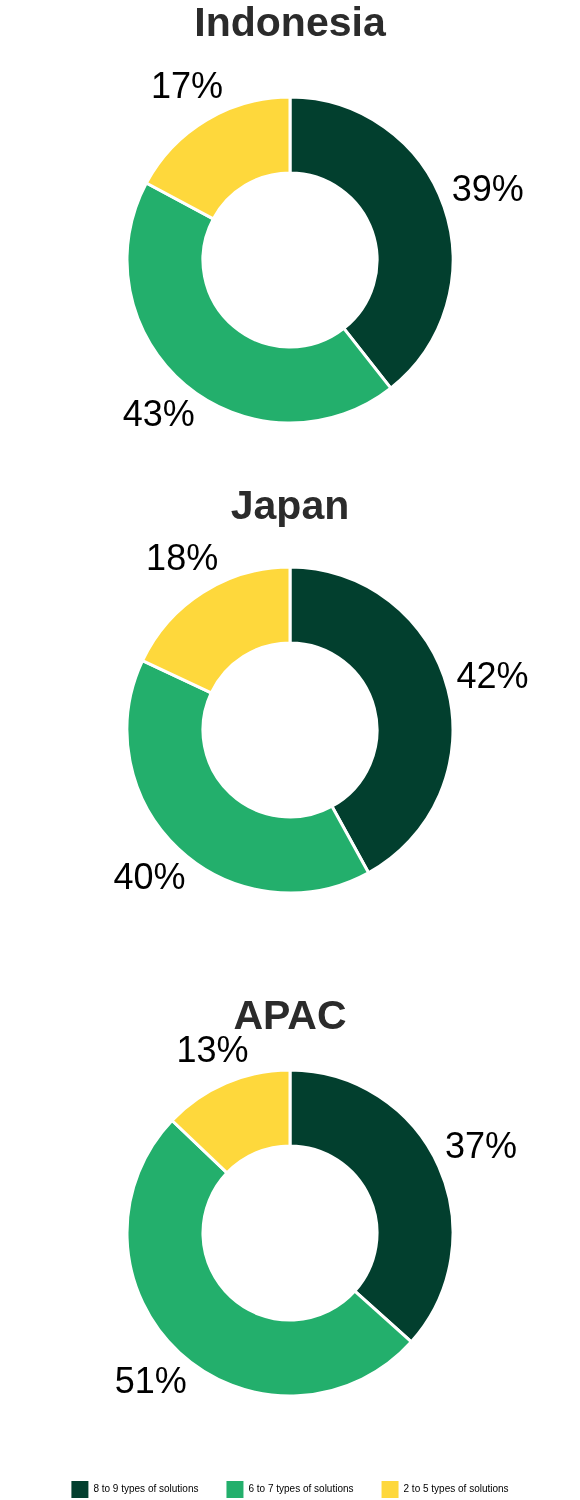 This screenshot has width=580, height=1500. I want to click on data-label: 17%, so click(186, 85).